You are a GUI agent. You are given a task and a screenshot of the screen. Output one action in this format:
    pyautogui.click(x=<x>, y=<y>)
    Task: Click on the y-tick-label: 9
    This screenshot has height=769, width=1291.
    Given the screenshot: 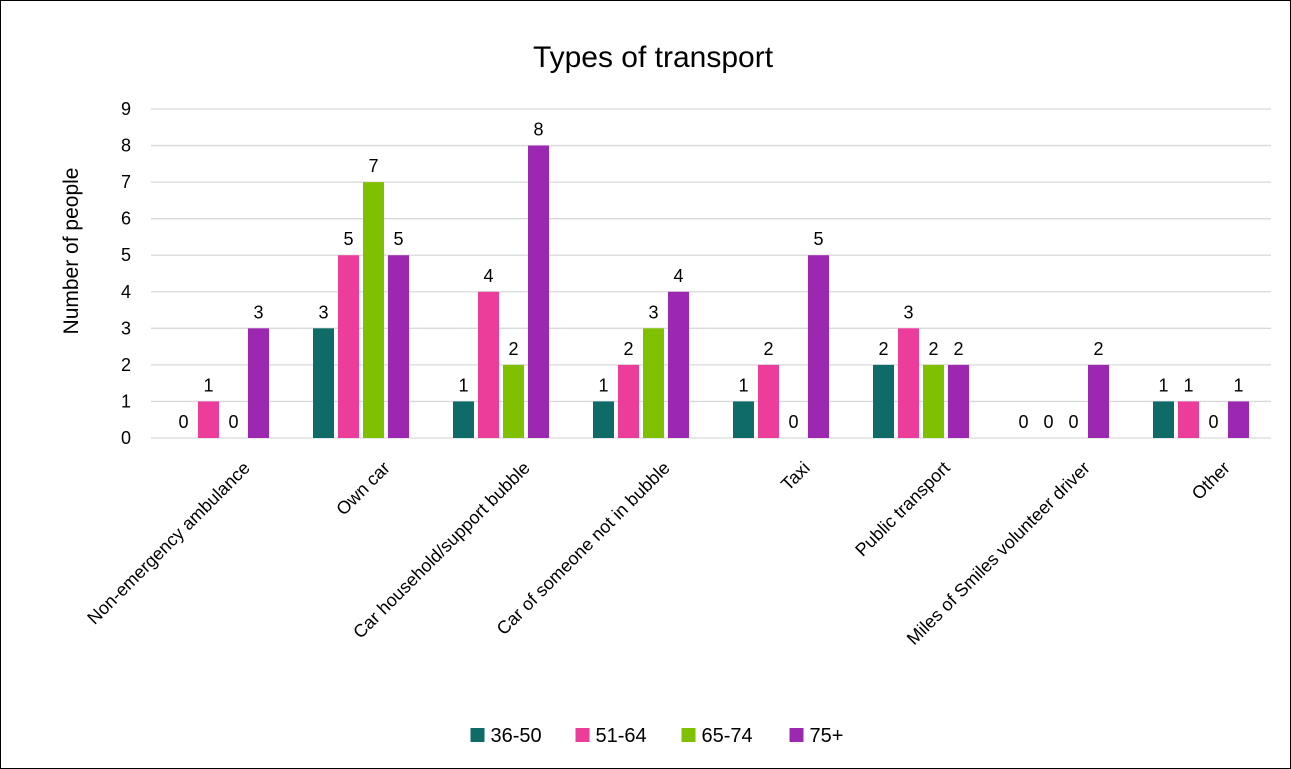 What is the action you would take?
    pyautogui.click(x=126, y=109)
    